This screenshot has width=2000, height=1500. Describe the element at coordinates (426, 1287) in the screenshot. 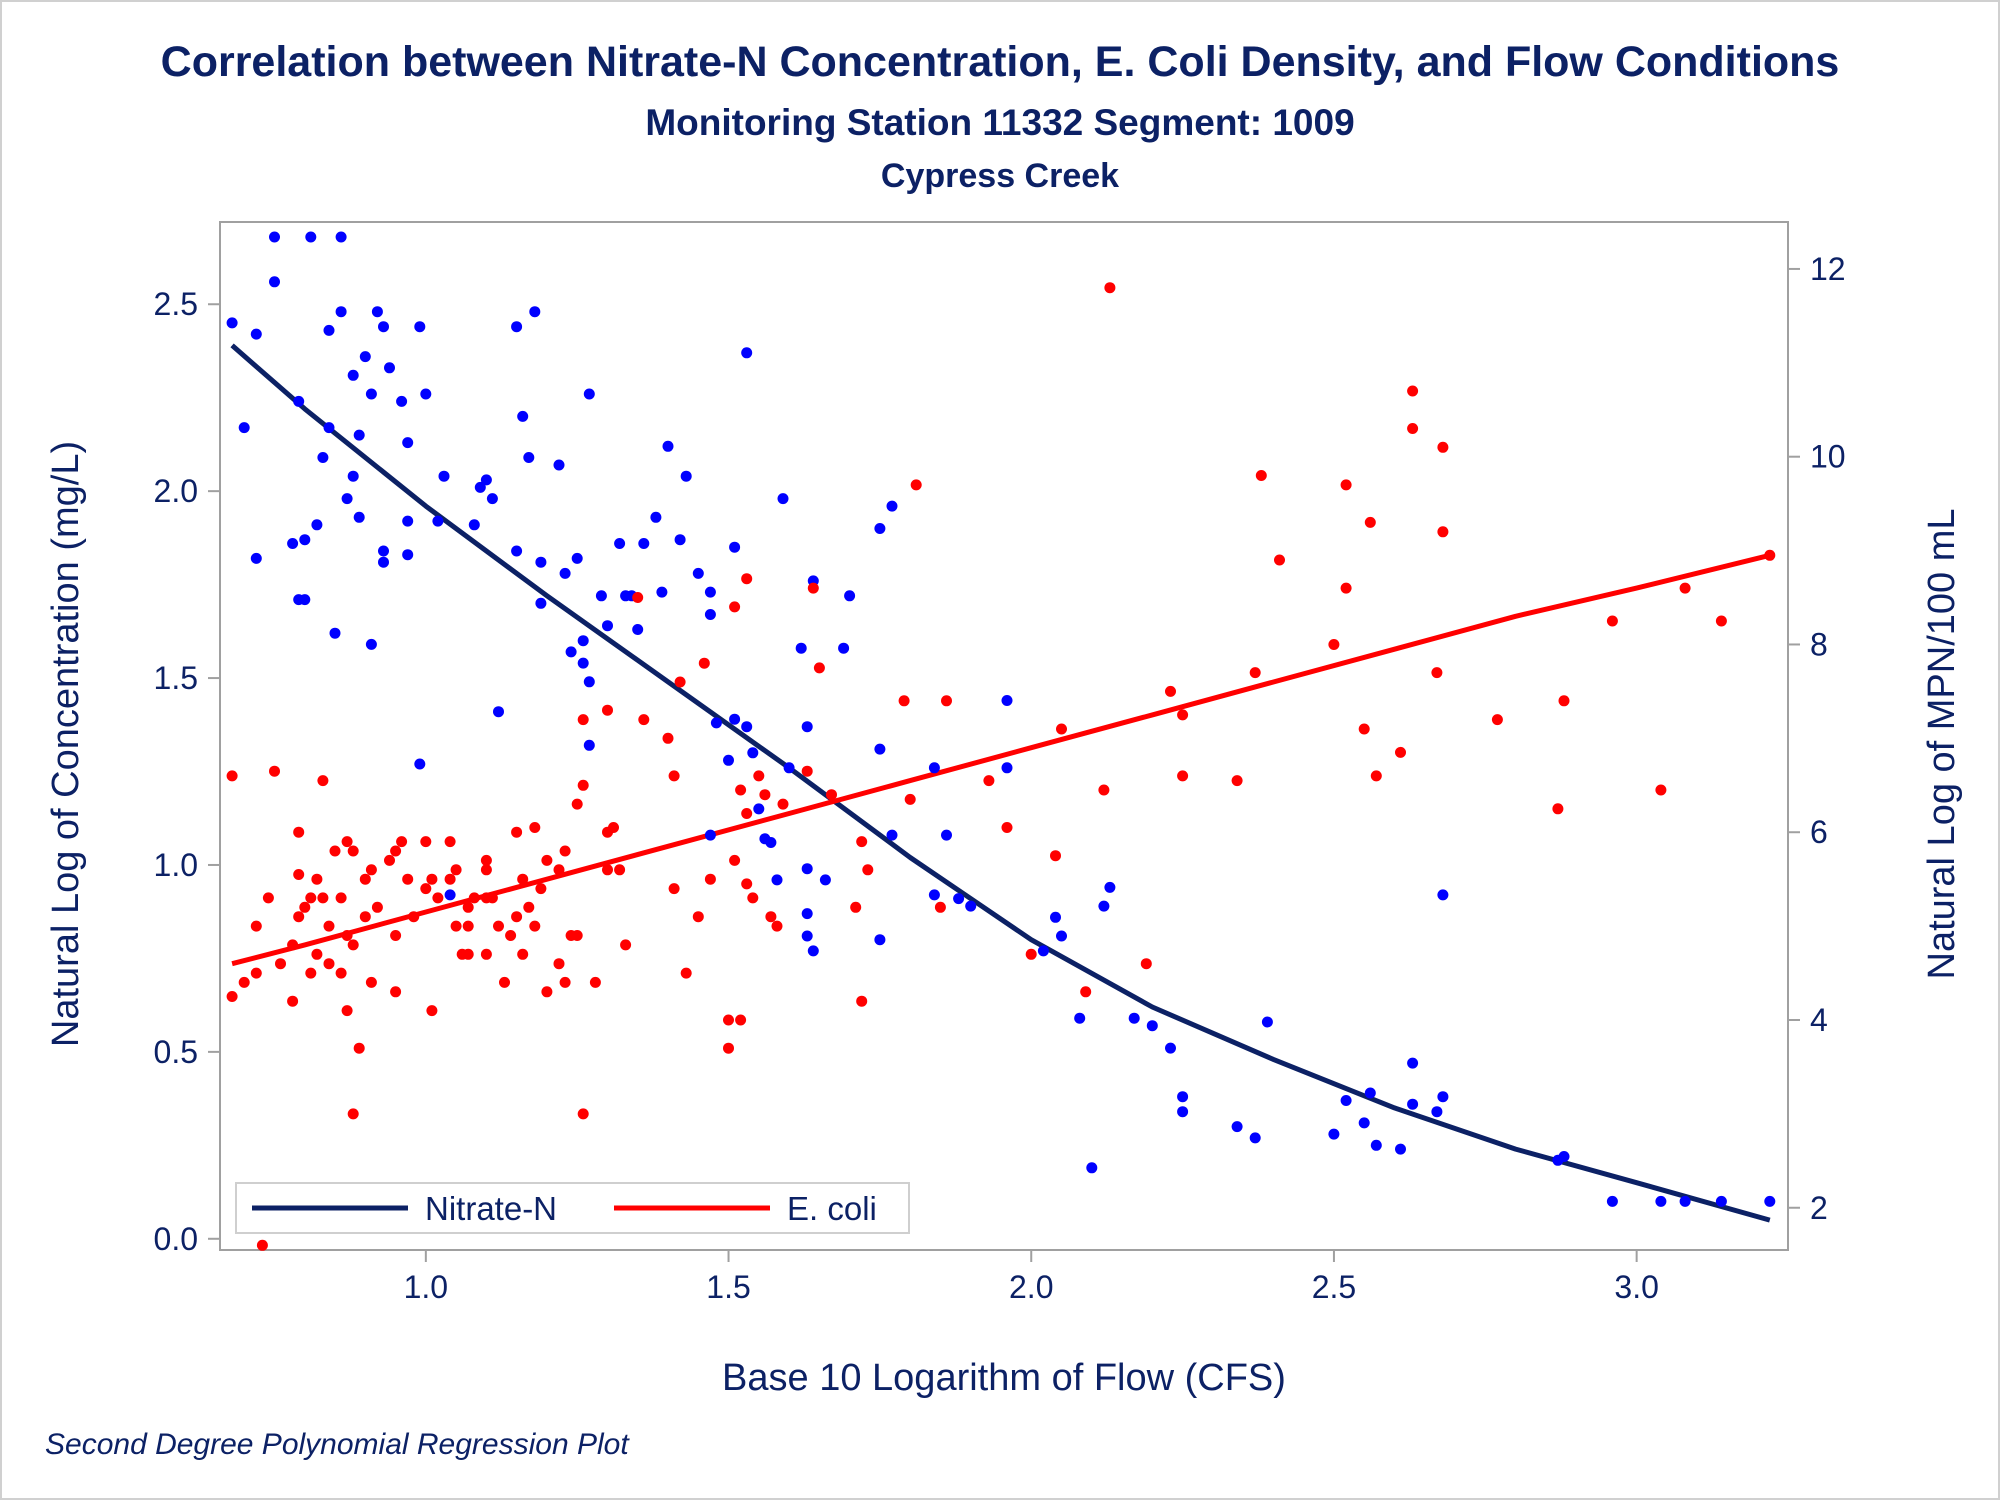

I see `x-tick-label: 1.0` at that location.